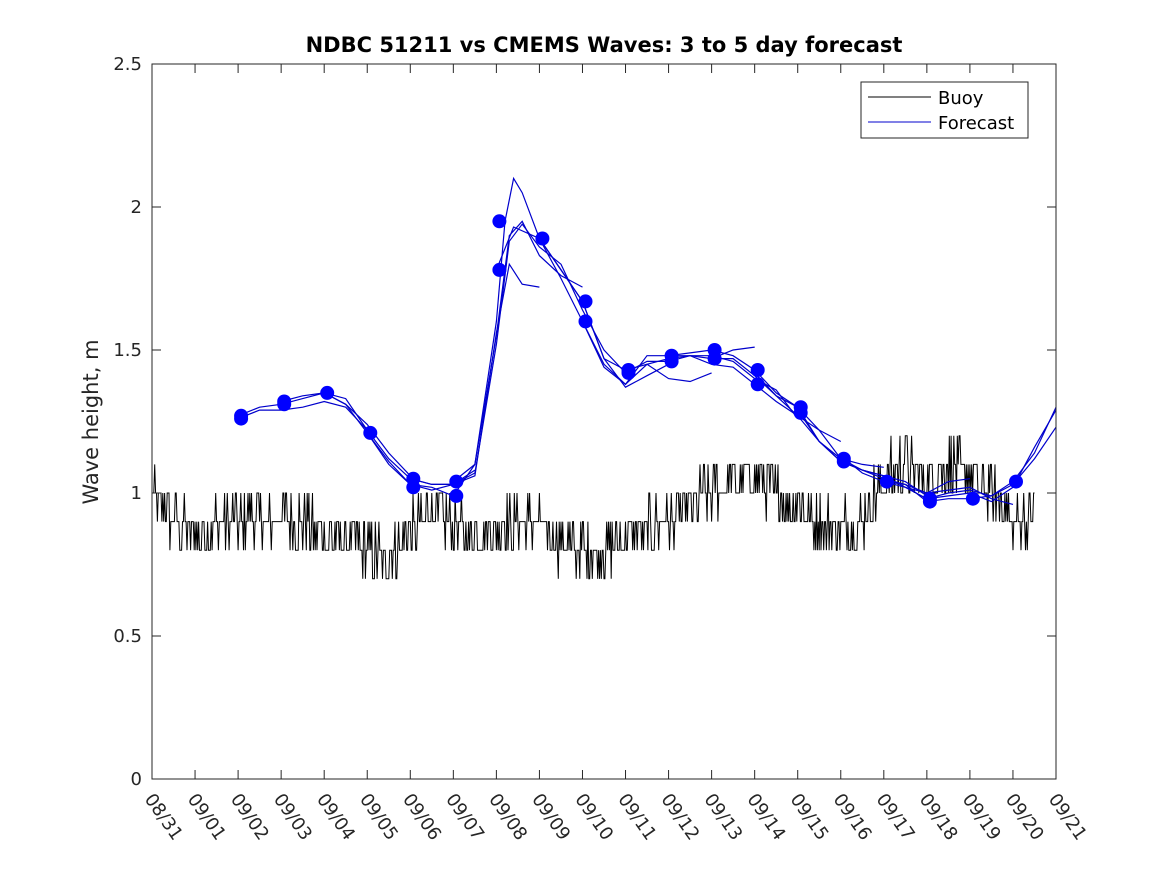  What do you see at coordinates (136, 207) in the screenshot?
I see `y-tick-label: 2` at bounding box center [136, 207].